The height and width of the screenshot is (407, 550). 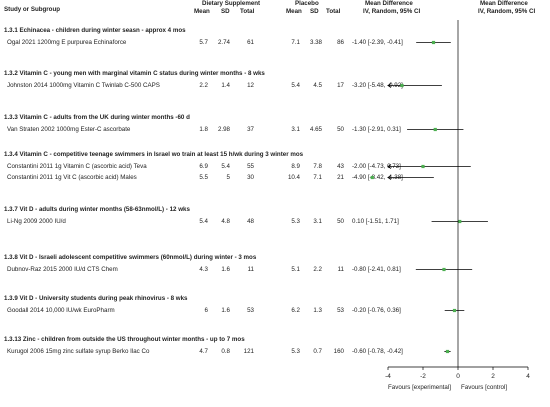 What do you see at coordinates (203, 269) in the screenshot?
I see `mean-experimental: 4.3` at bounding box center [203, 269].